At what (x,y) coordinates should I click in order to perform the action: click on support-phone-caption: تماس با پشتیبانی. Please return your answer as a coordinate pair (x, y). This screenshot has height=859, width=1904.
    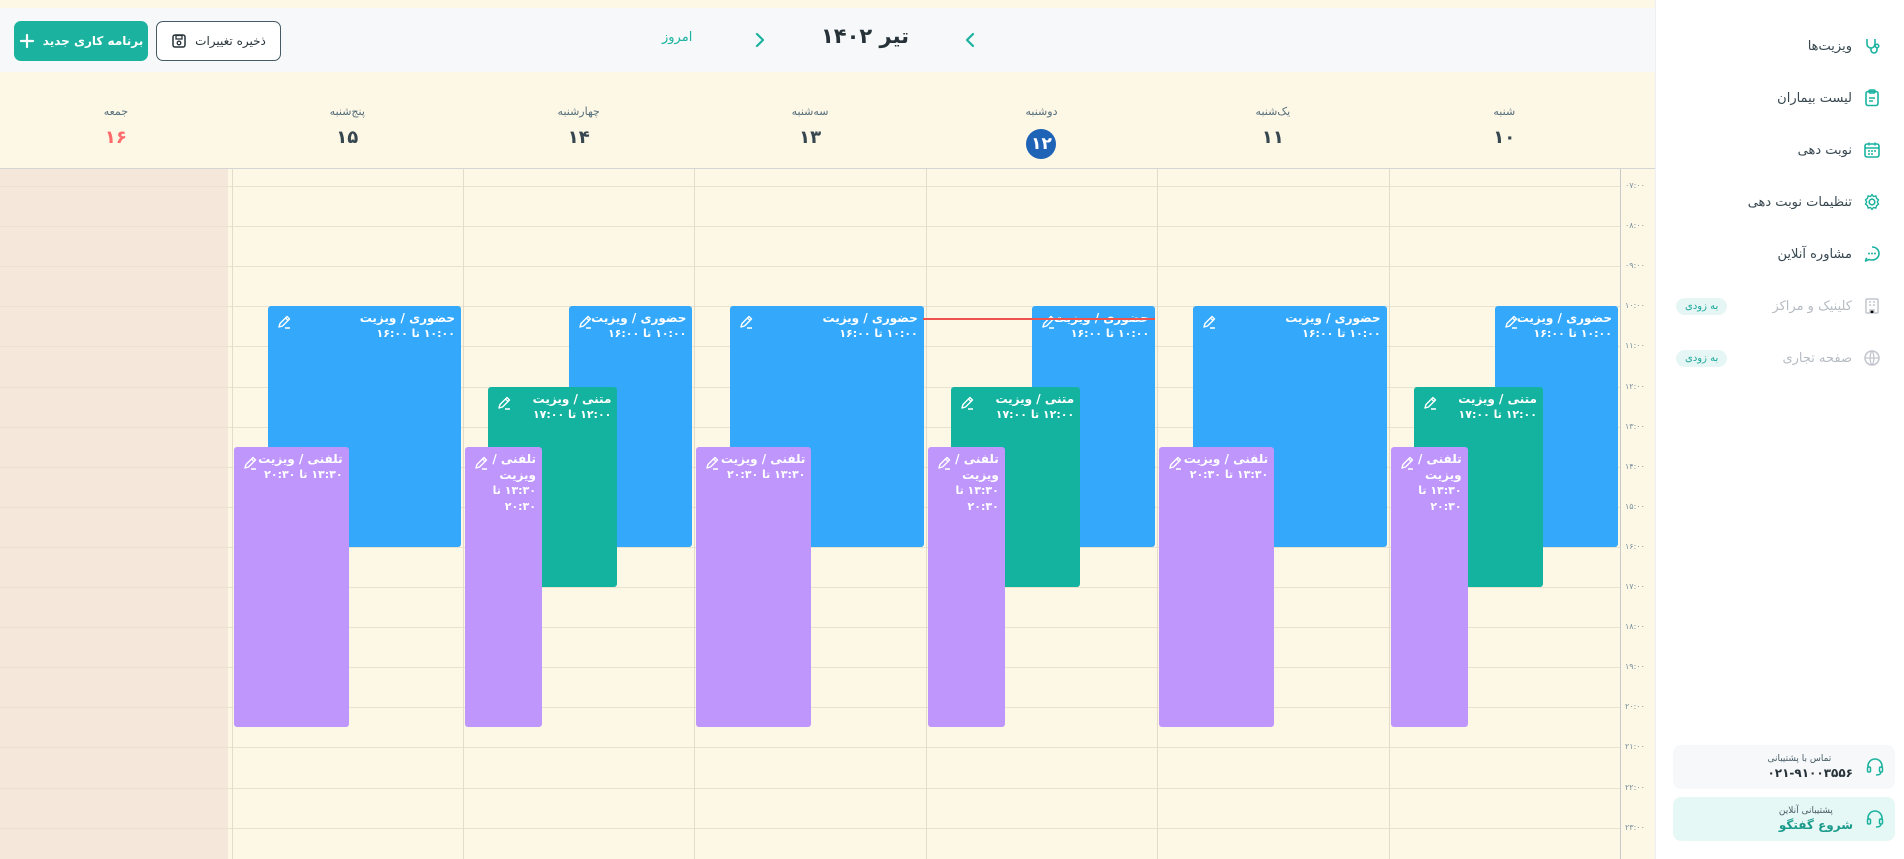
    Looking at the image, I should click on (1799, 759).